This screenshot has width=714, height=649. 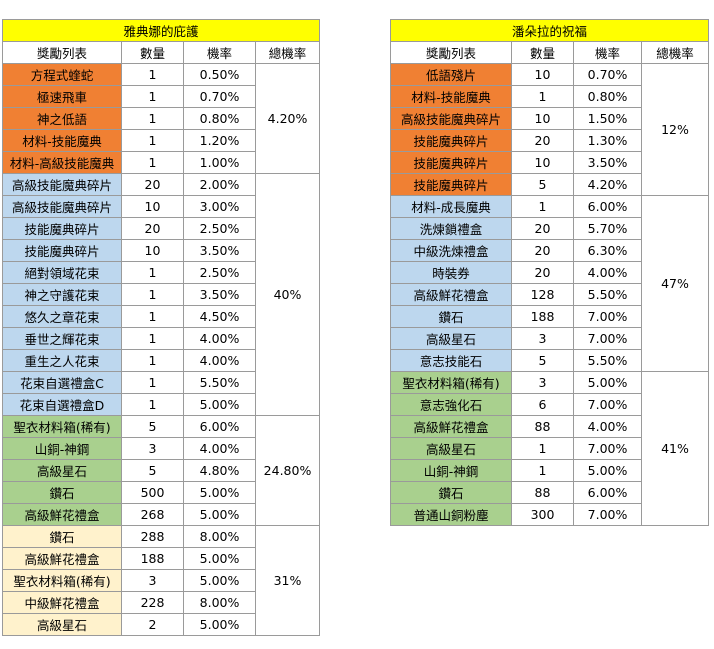 What do you see at coordinates (62, 140) in the screenshot?
I see `reward-name-cell: 材料-技能魔典` at bounding box center [62, 140].